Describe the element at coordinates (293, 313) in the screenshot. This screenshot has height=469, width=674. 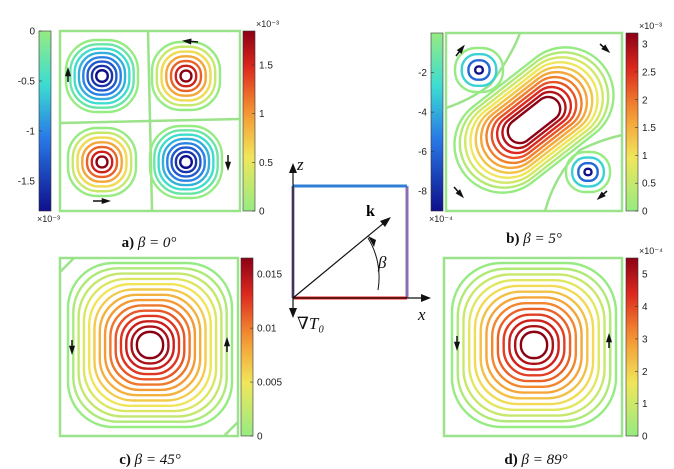
I see `gradient-arrowhead` at that location.